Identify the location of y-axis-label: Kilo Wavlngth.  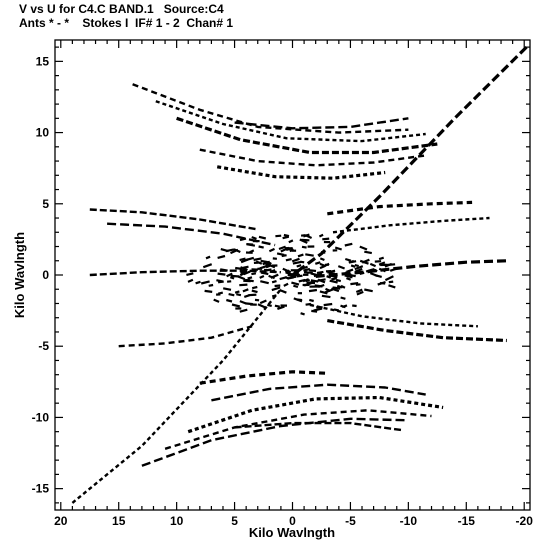
(19, 275).